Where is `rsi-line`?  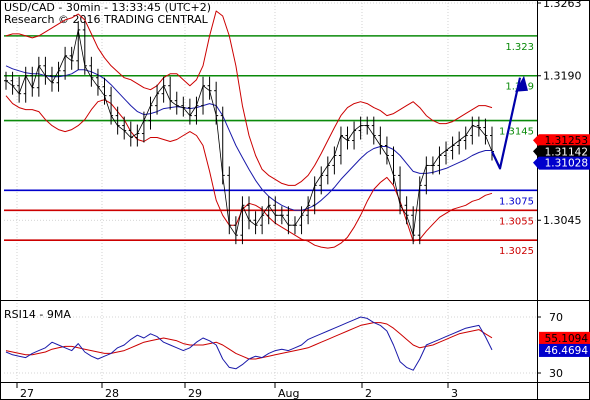
rsi-line is located at coordinates (249, 343).